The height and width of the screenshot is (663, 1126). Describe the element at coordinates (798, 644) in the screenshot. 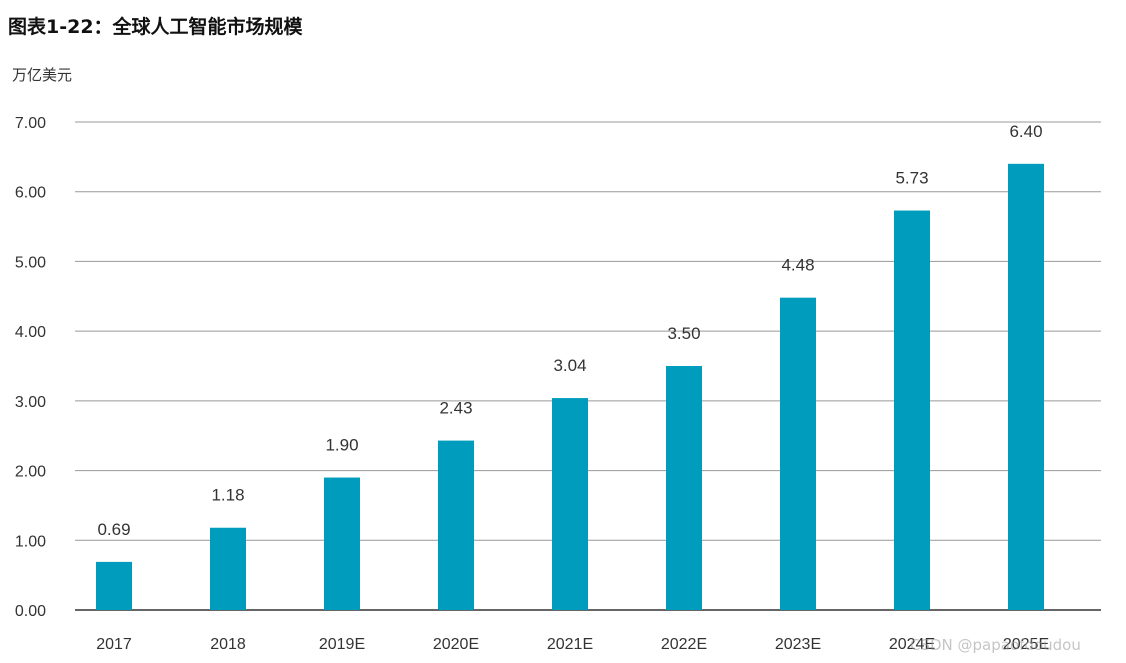

I see `x-tick-label: 2023E` at that location.